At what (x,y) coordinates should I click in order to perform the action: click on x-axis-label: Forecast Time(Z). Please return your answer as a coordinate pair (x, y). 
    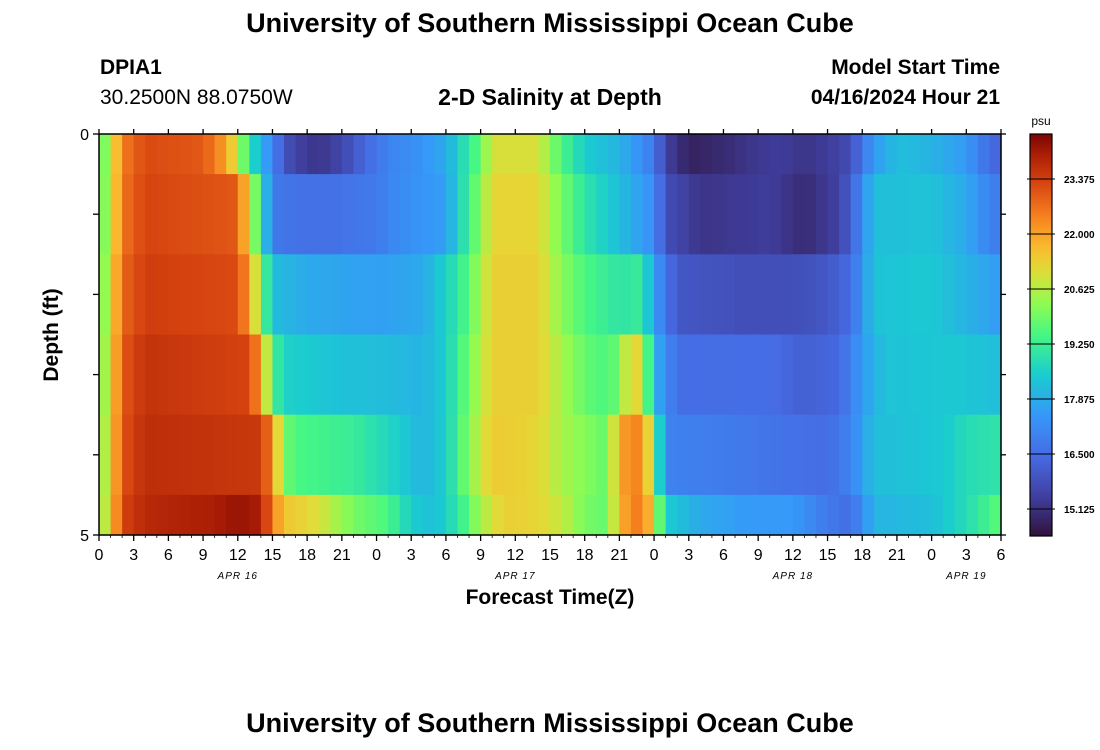
    Looking at the image, I should click on (550, 597).